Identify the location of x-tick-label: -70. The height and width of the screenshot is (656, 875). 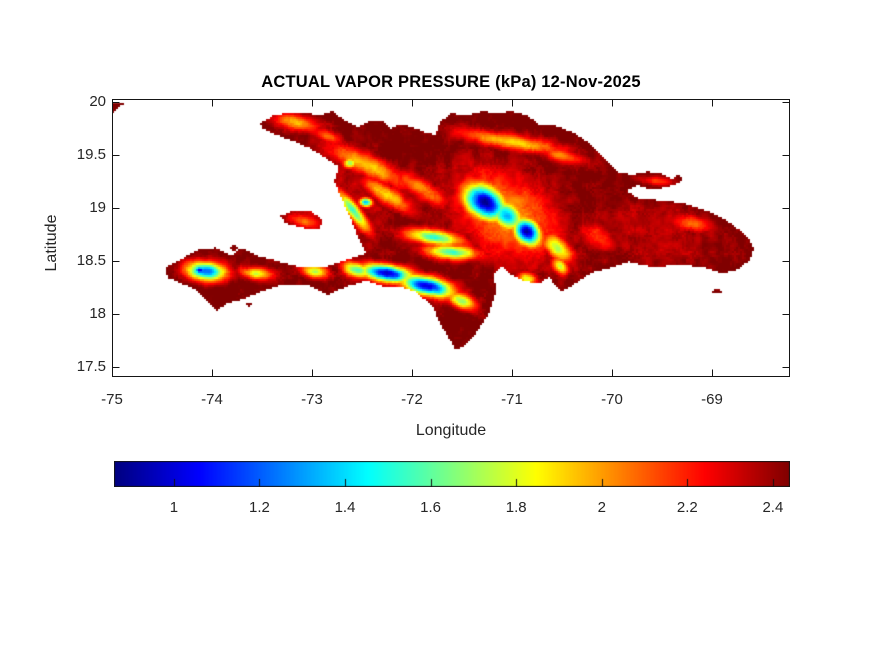
(612, 399).